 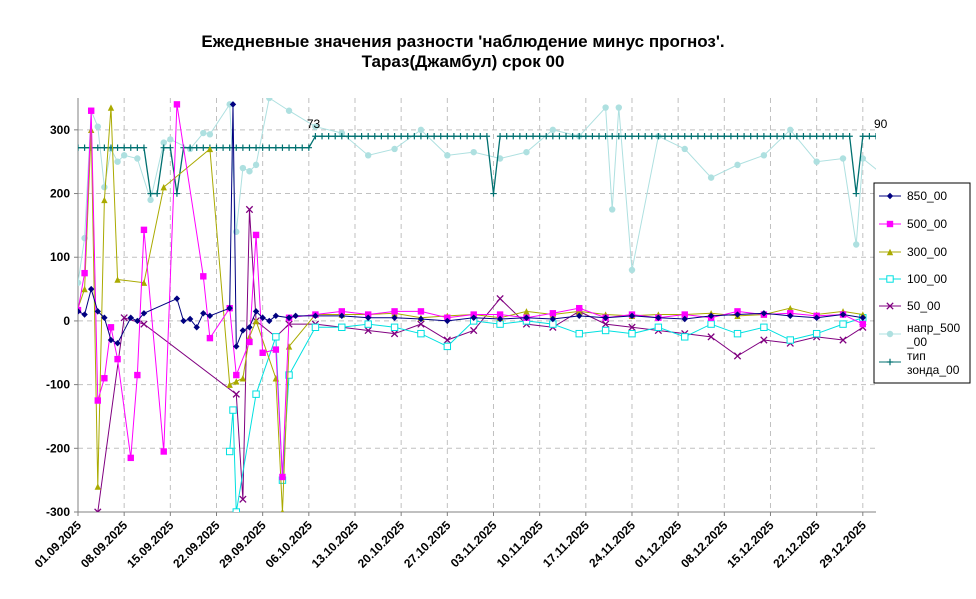 I want to click on legend-label: 50_00, so click(x=924, y=306).